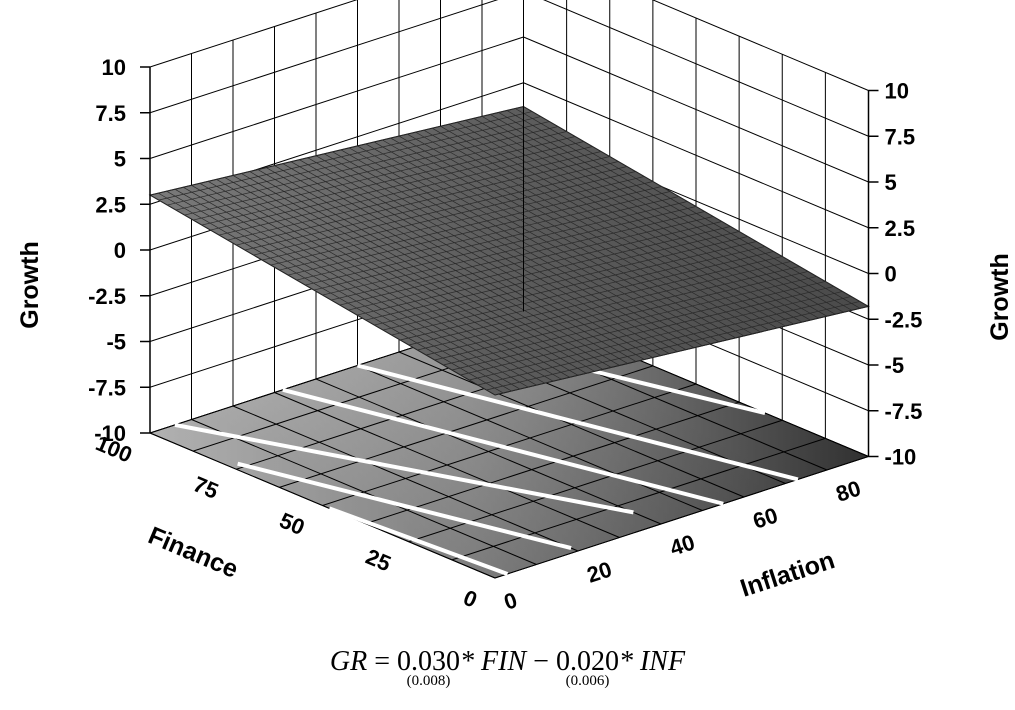  What do you see at coordinates (206, 487) in the screenshot?
I see `finance-tick-label: 75` at bounding box center [206, 487].